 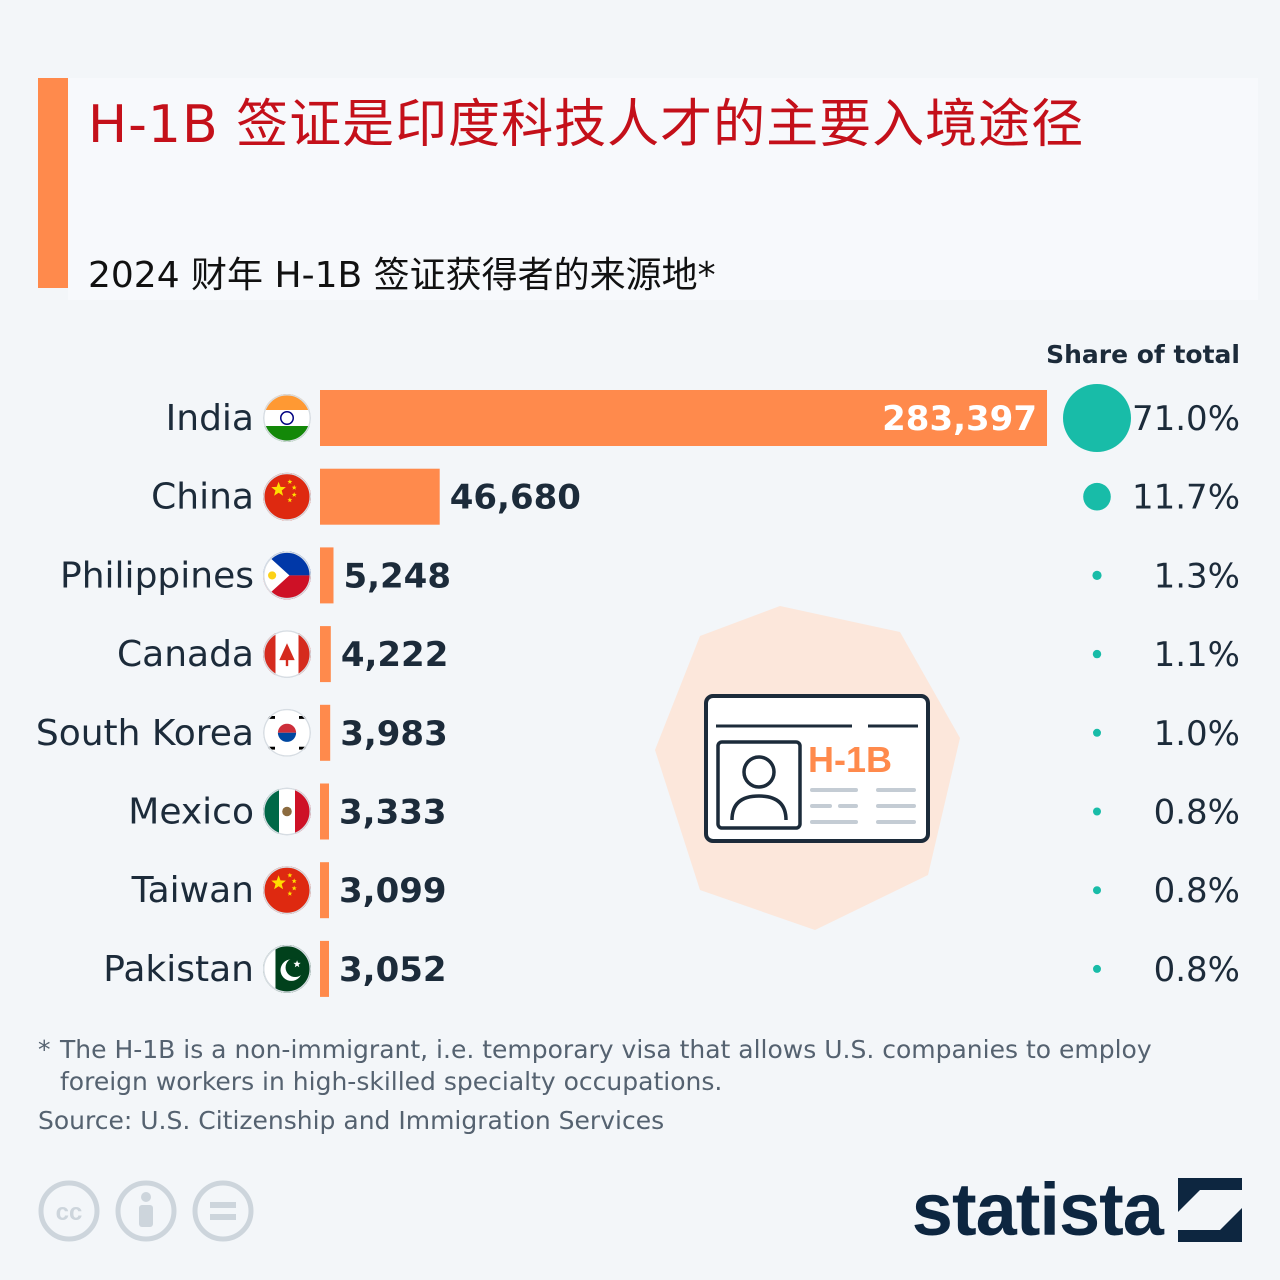 I want to click on taiwan-flag, so click(x=287, y=890).